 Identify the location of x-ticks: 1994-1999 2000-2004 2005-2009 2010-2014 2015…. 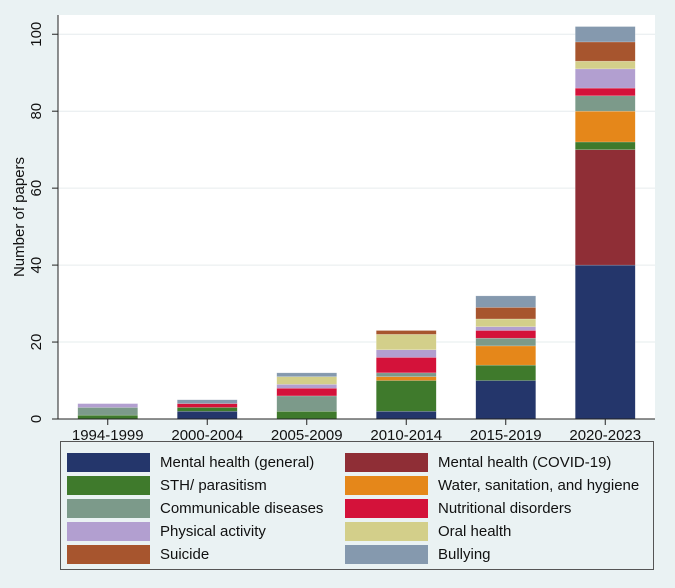
(356, 429).